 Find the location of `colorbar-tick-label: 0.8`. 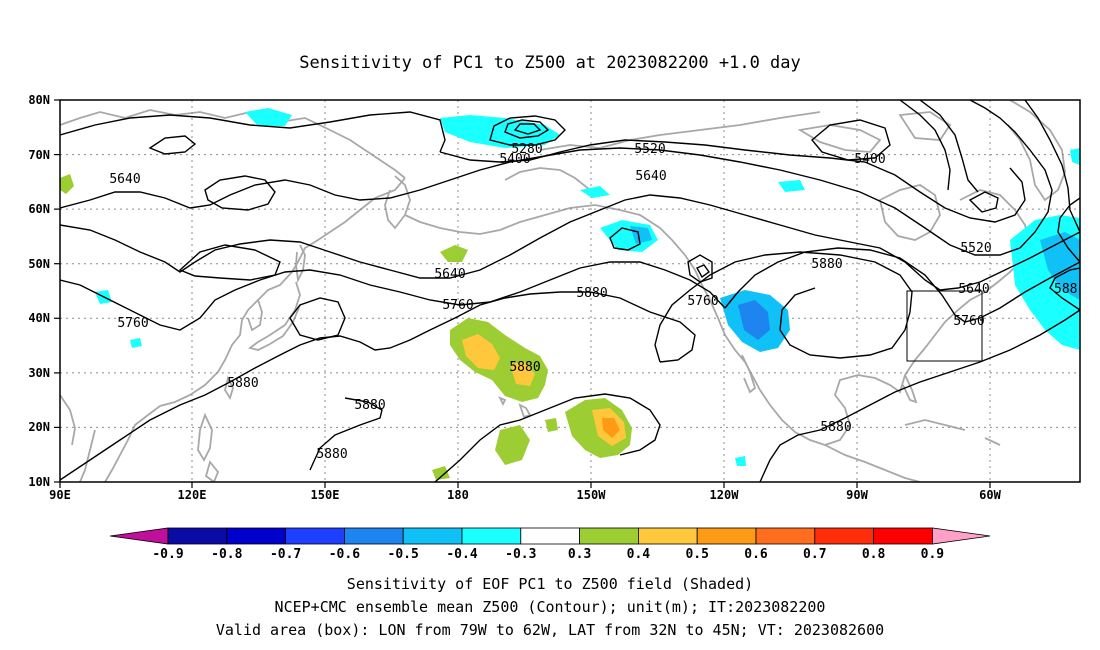

colorbar-tick-label: 0.8 is located at coordinates (874, 554).